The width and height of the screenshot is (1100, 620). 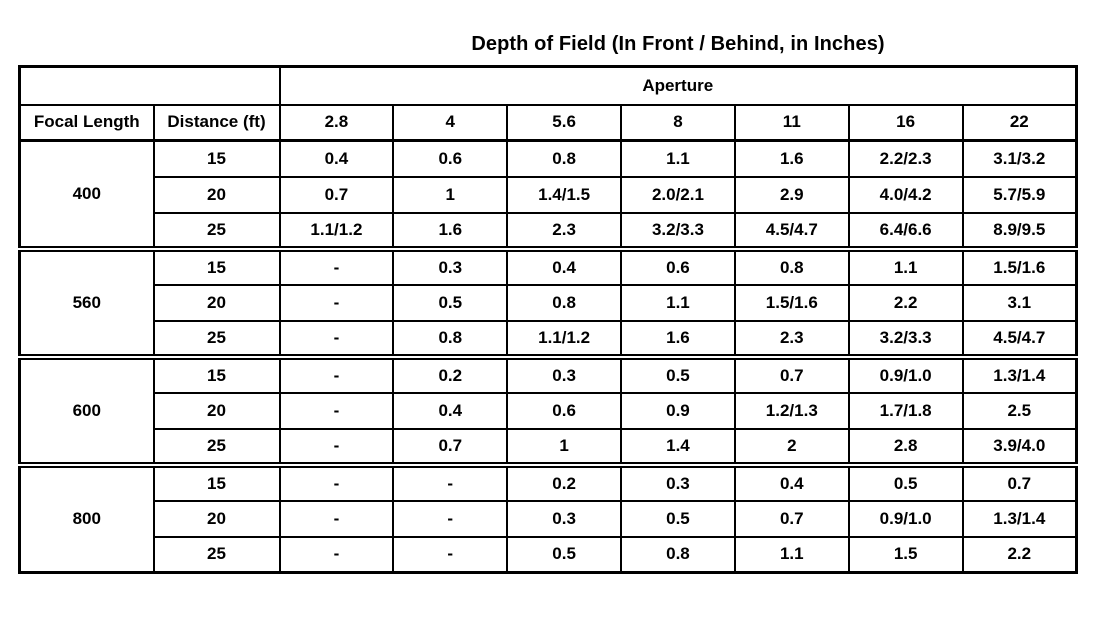 What do you see at coordinates (564, 339) in the screenshot?
I see `dof-value-cell: 1.1/1.2` at bounding box center [564, 339].